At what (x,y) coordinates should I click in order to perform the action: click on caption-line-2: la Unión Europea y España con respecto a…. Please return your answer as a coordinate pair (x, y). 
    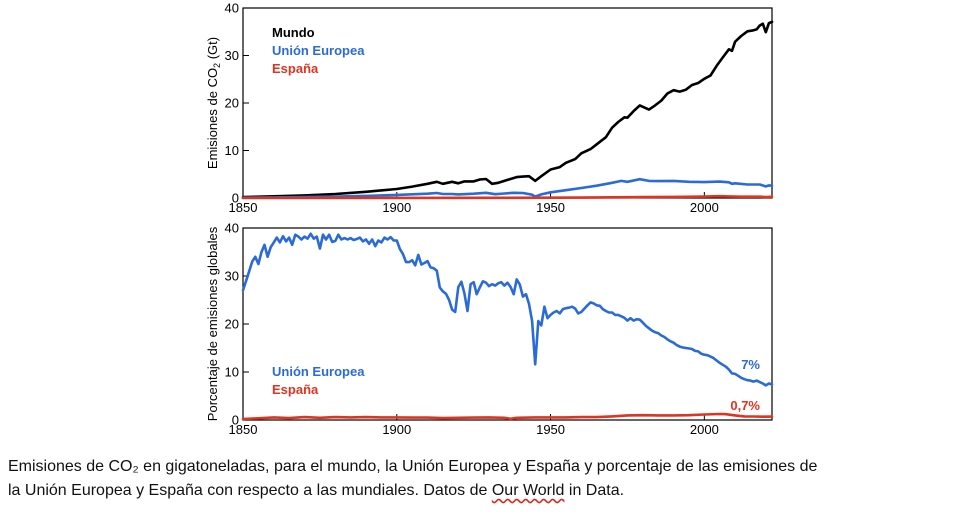
    Looking at the image, I should click on (316, 490).